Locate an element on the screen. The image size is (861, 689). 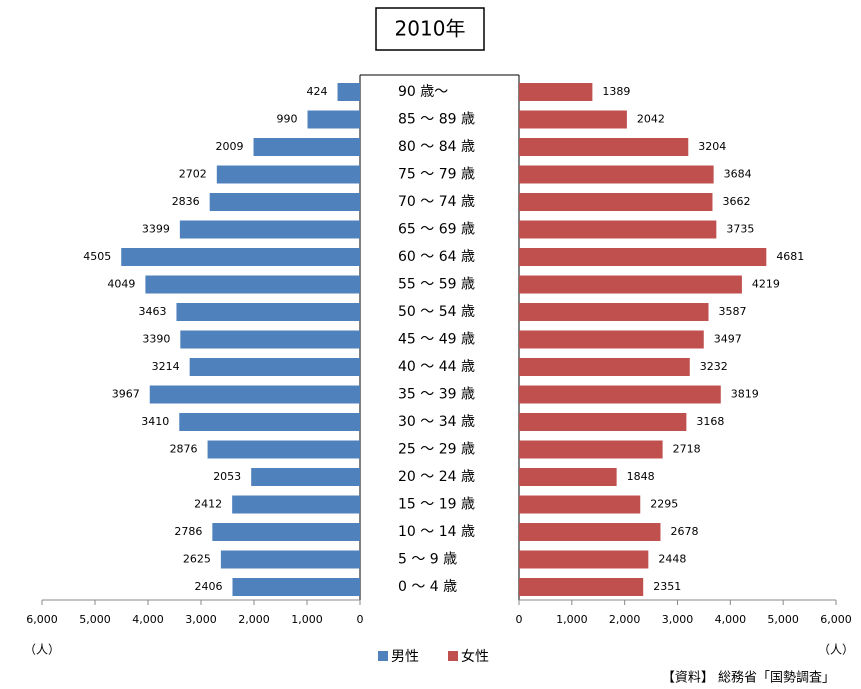
data-label: 2836 is located at coordinates (186, 201).